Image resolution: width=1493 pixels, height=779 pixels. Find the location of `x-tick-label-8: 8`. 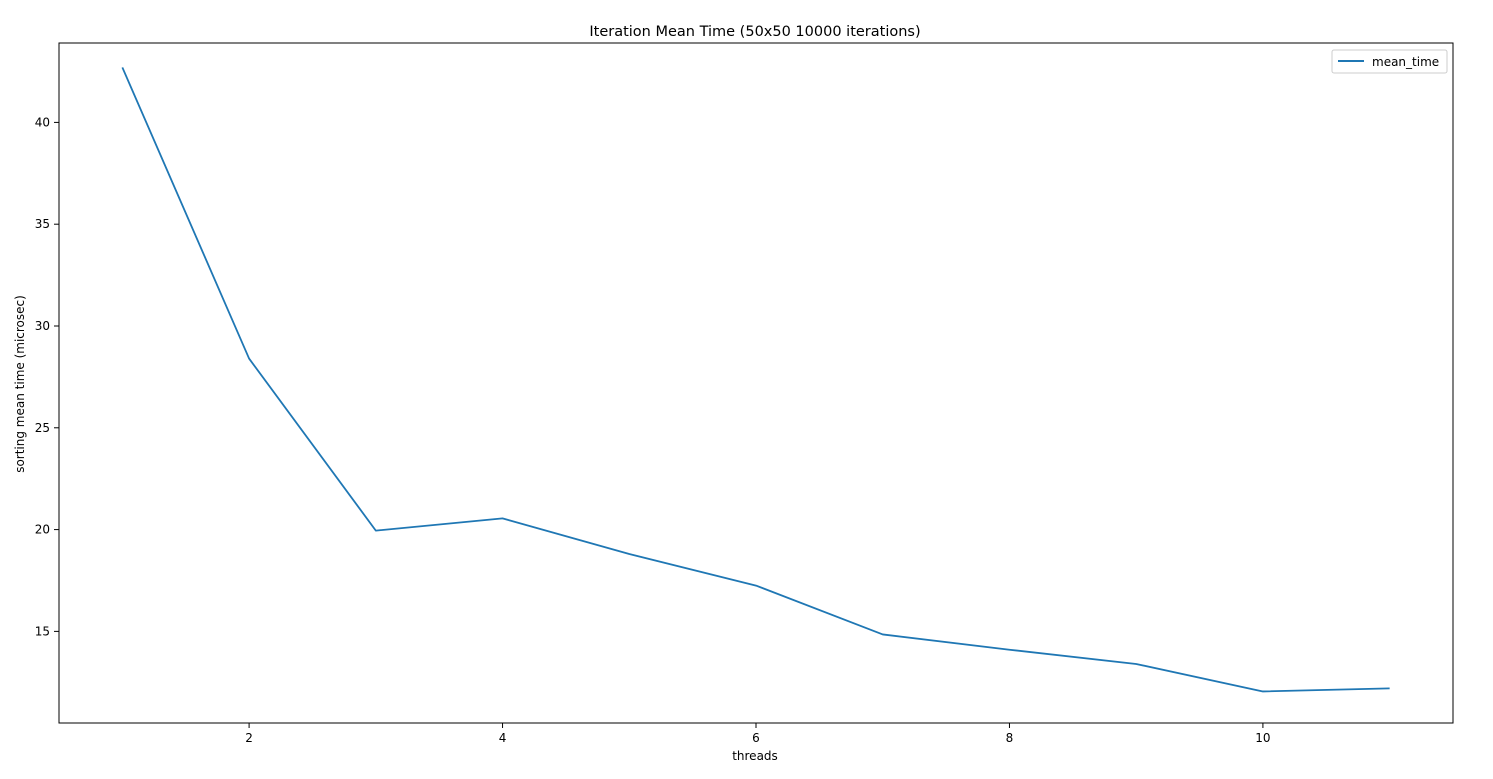

x-tick-label-8: 8 is located at coordinates (1010, 738).